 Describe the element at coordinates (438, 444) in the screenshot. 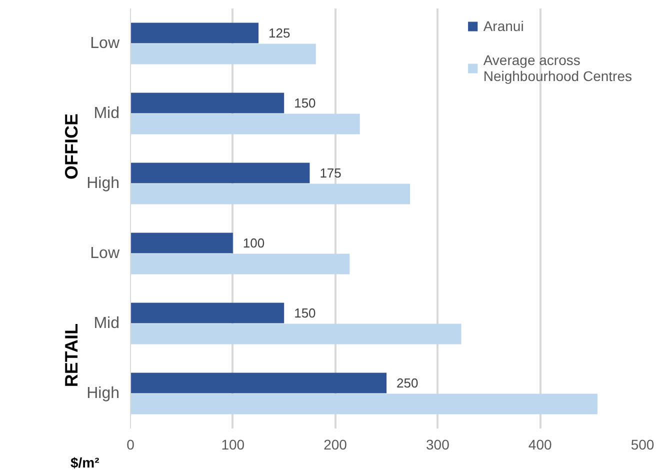

I see `x-tick-label: 300` at that location.